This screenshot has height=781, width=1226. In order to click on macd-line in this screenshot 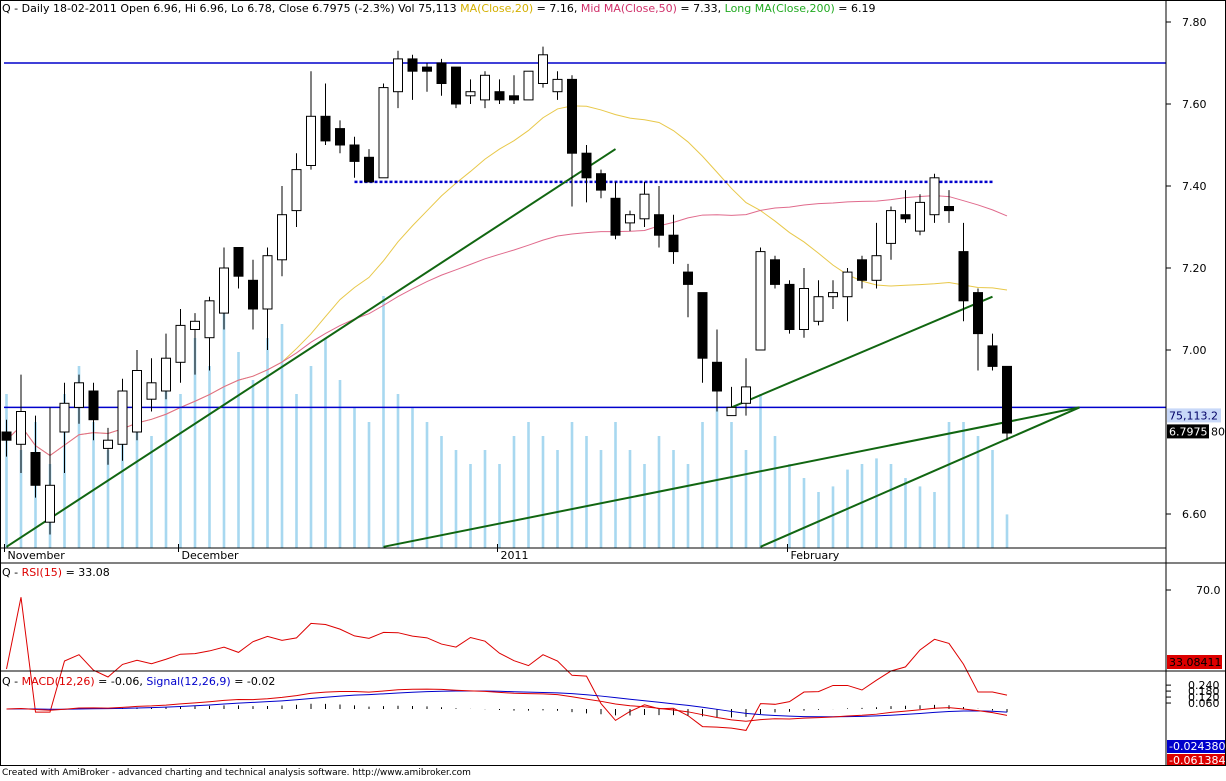, I will do `click(507, 705)`.